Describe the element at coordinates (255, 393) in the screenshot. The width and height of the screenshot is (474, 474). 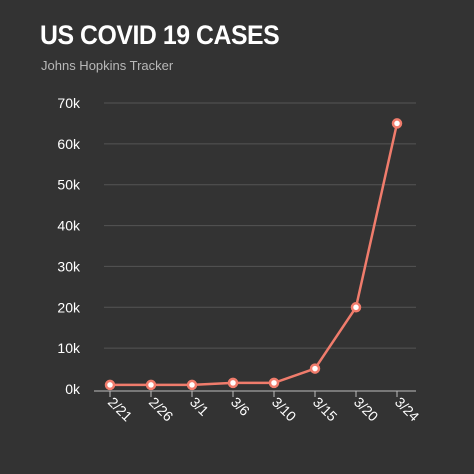
I see `x-axis` at that location.